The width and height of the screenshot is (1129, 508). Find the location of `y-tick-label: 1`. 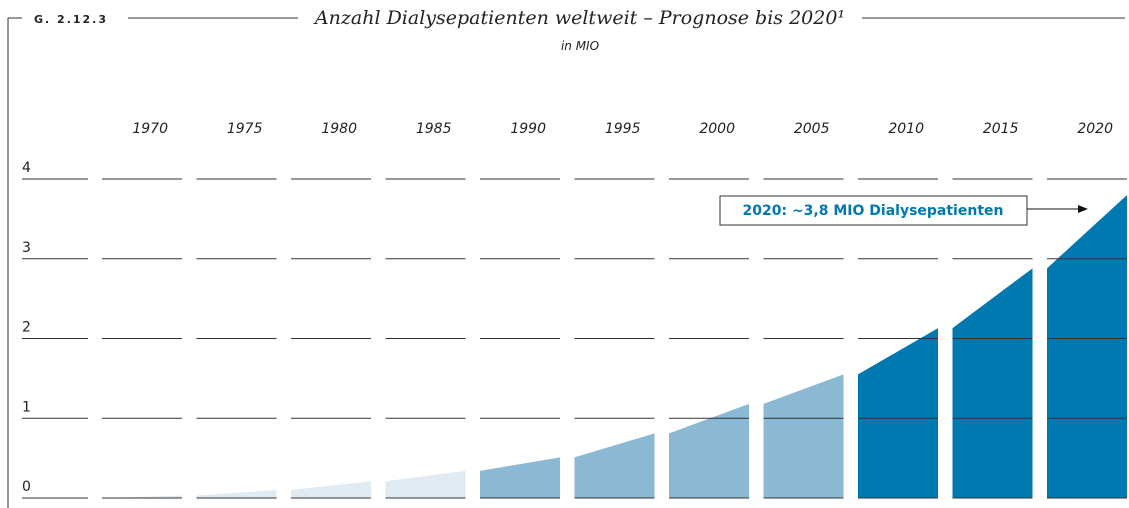

y-tick-label: 1 is located at coordinates (26, 407).